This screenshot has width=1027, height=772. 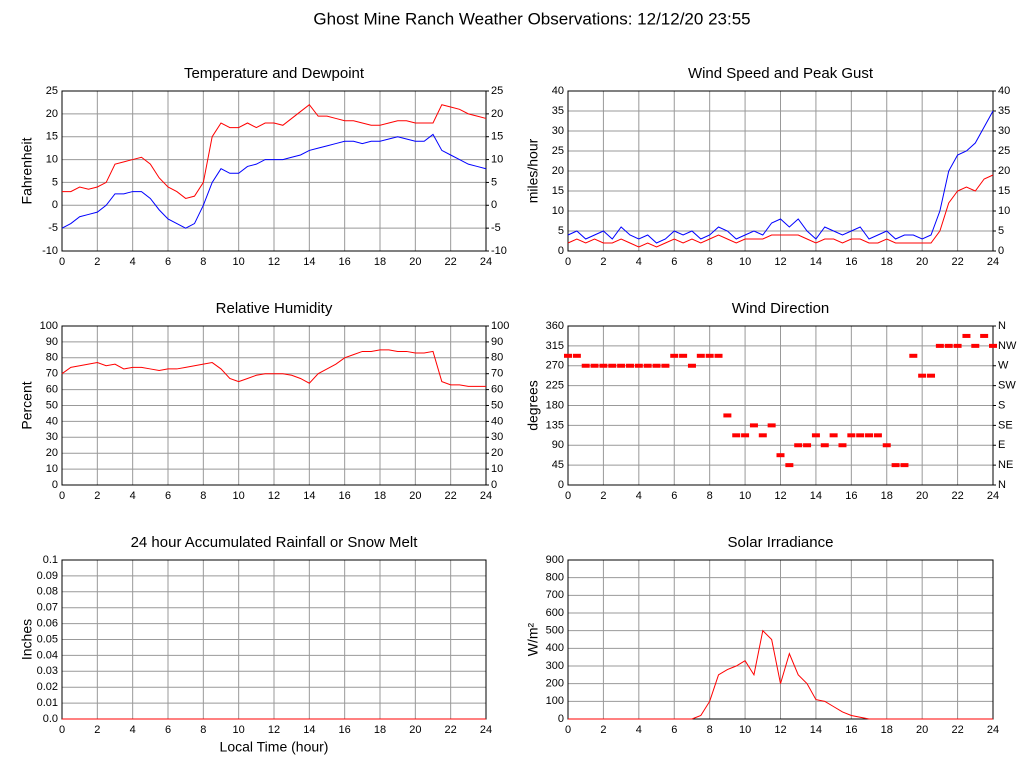 I want to click on y-tick-label: 400, so click(x=555, y=648).